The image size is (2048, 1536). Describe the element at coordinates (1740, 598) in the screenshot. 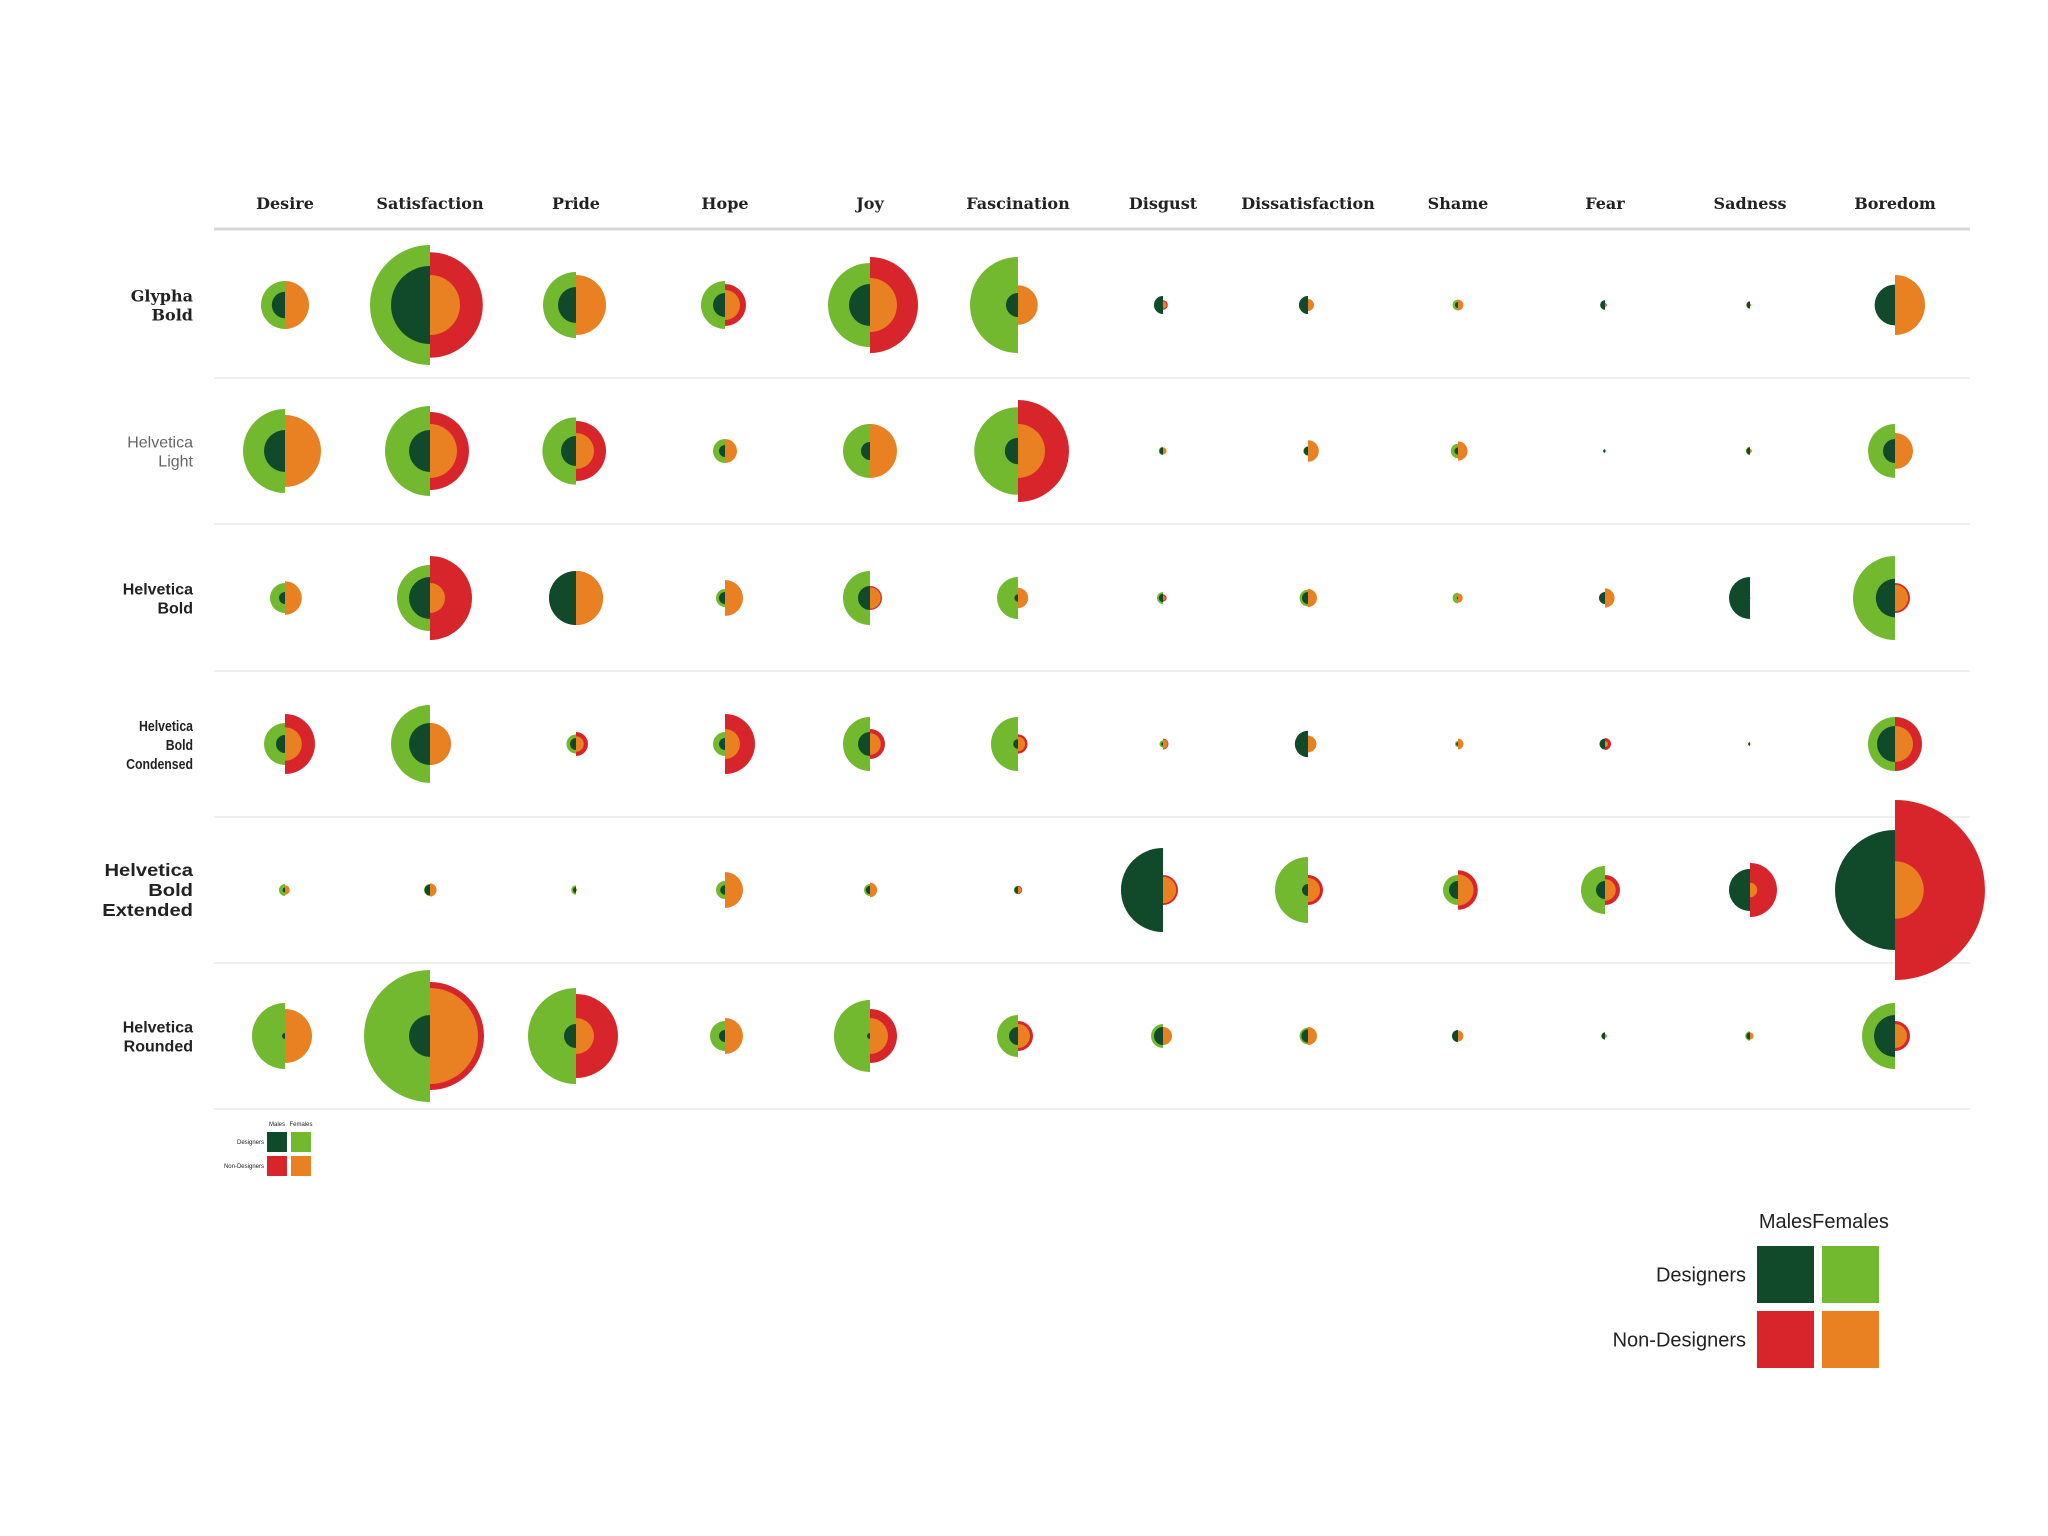

I see `glyph-helvetica-bold-sadness` at that location.